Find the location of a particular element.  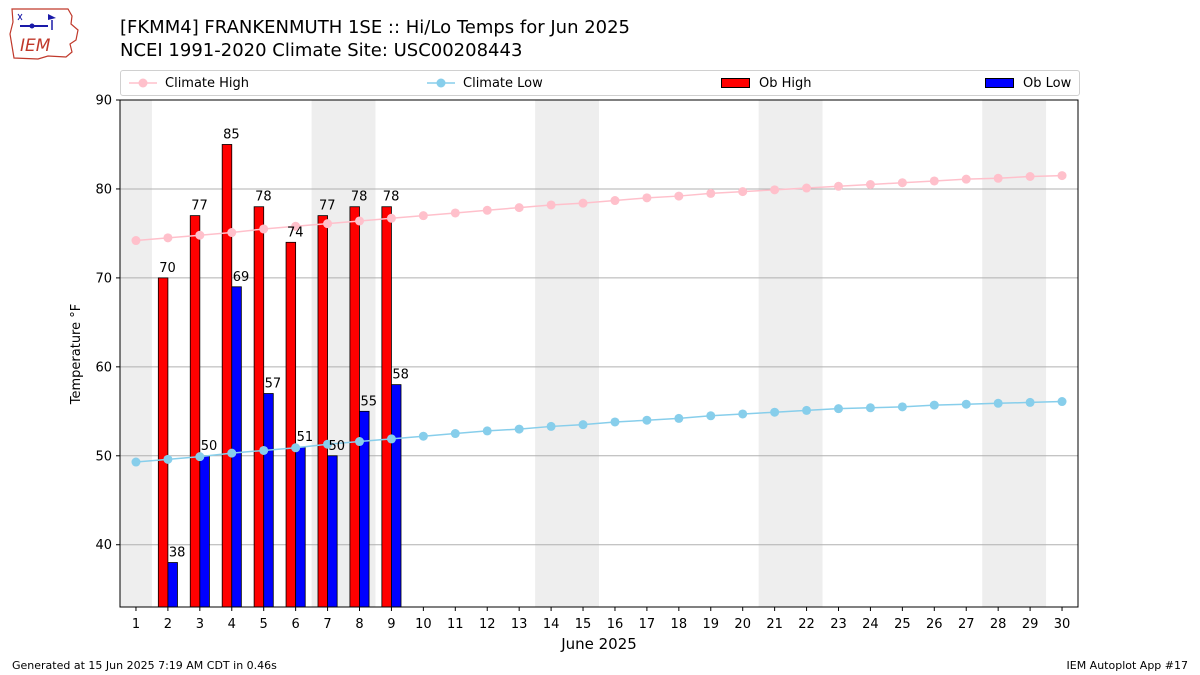

x-tick-label: 17 is located at coordinates (647, 624).